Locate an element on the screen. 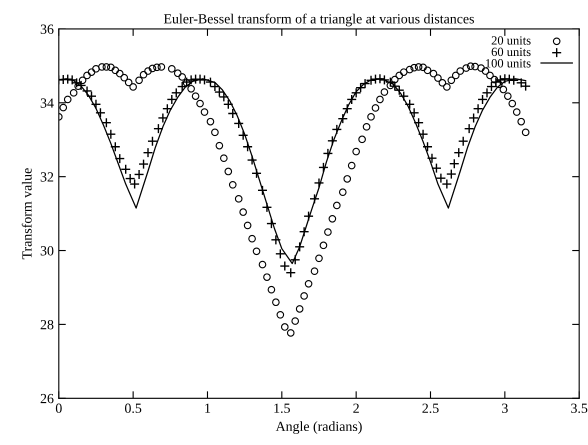 The image size is (588, 445). legend-label: 100 units is located at coordinates (508, 63).